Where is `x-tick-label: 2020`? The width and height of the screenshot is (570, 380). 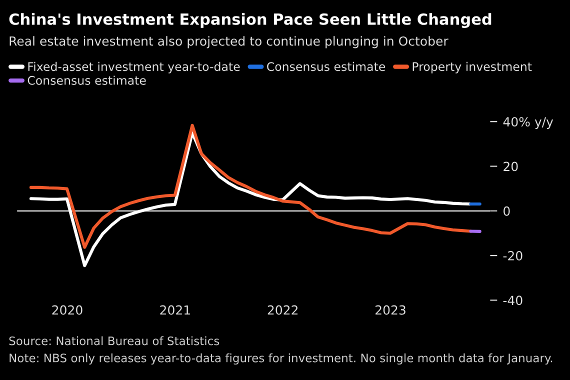
x-tick-label: 2020 is located at coordinates (67, 310).